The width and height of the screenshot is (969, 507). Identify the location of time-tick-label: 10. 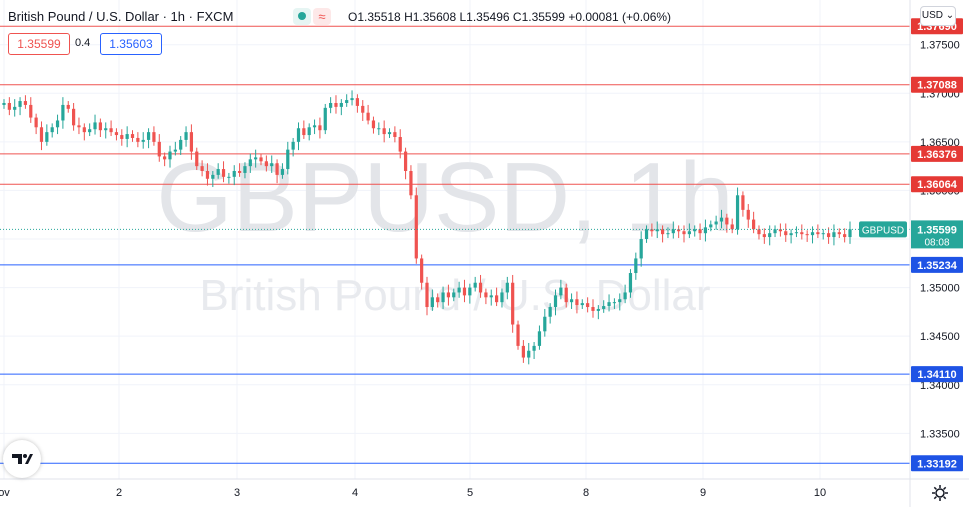
(820, 493).